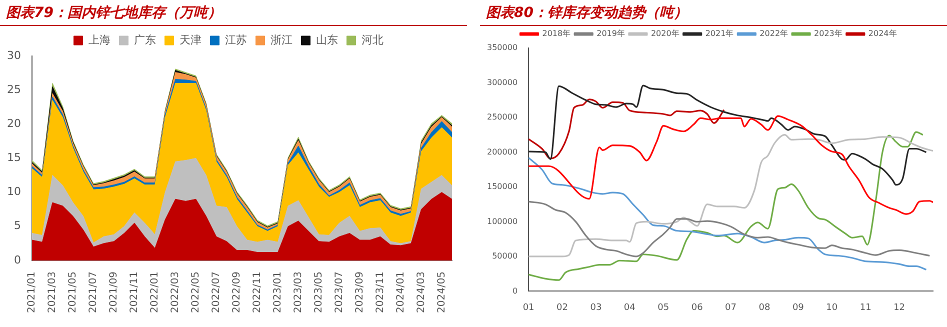 Image resolution: width=947 pixels, height=327 pixels. What do you see at coordinates (13, 89) in the screenshot?
I see `y-tick-label: 25` at bounding box center [13, 89].